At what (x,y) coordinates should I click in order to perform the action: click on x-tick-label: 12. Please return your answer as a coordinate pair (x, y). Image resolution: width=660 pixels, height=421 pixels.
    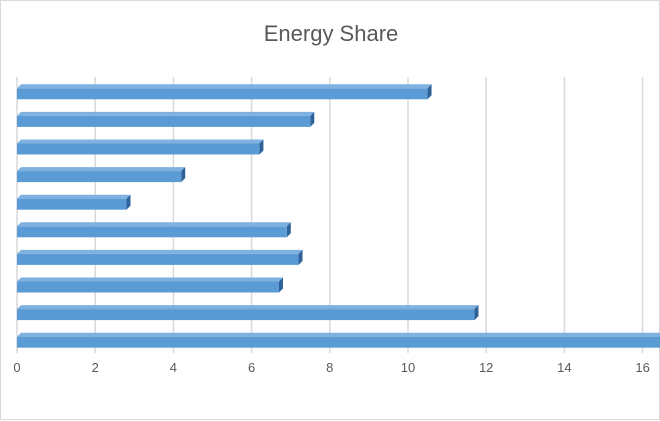
    Looking at the image, I should click on (486, 367).